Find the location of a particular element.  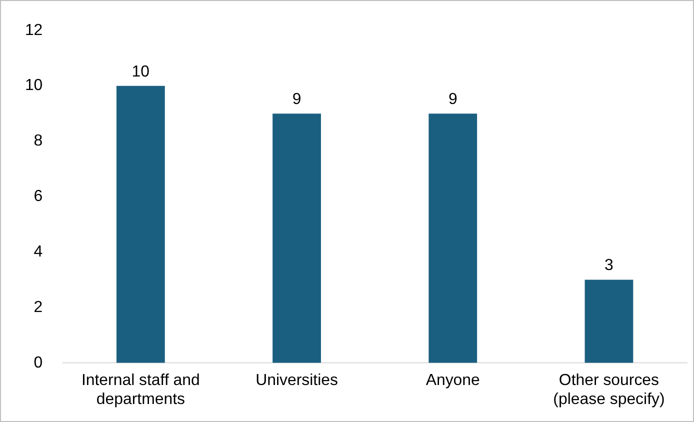

y-tick-label: 8 is located at coordinates (38, 141).